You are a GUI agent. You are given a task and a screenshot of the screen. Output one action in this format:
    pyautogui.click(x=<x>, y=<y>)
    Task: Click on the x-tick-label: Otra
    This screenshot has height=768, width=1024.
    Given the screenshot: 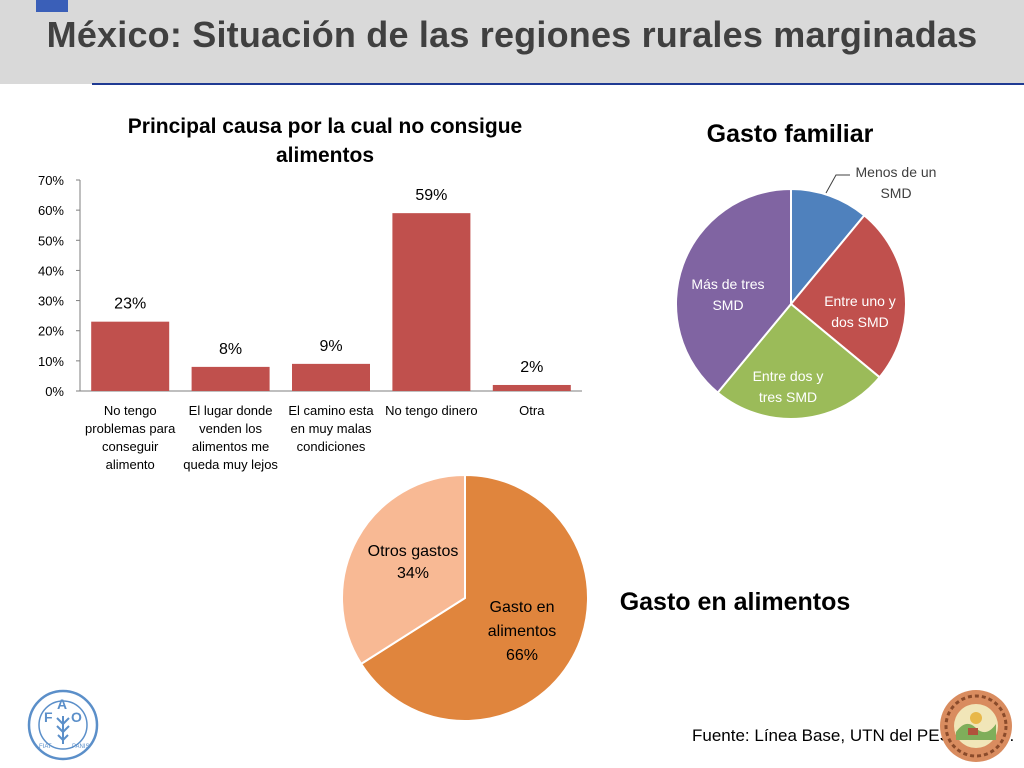 What is the action you would take?
    pyautogui.click(x=532, y=411)
    